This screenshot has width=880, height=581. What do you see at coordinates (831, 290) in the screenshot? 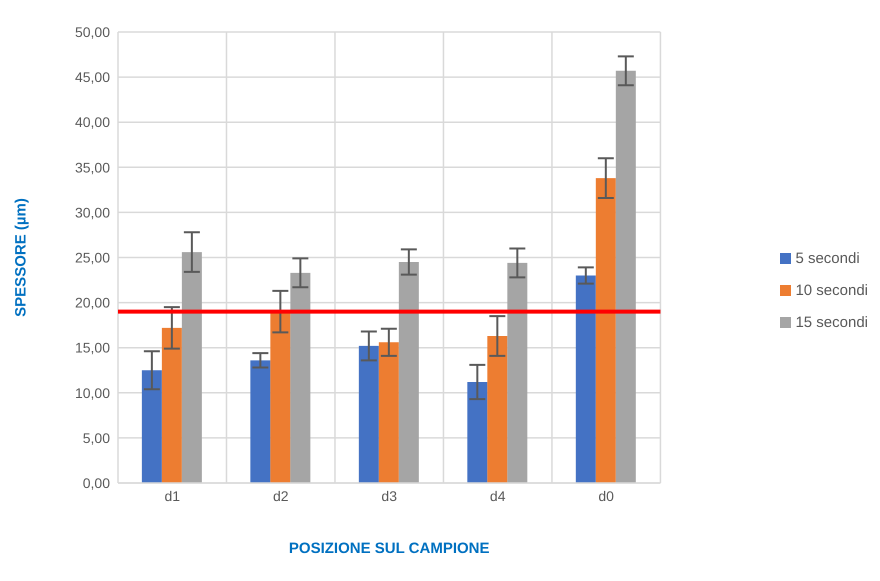
I see `legend-label: 10 secondi` at bounding box center [831, 290].